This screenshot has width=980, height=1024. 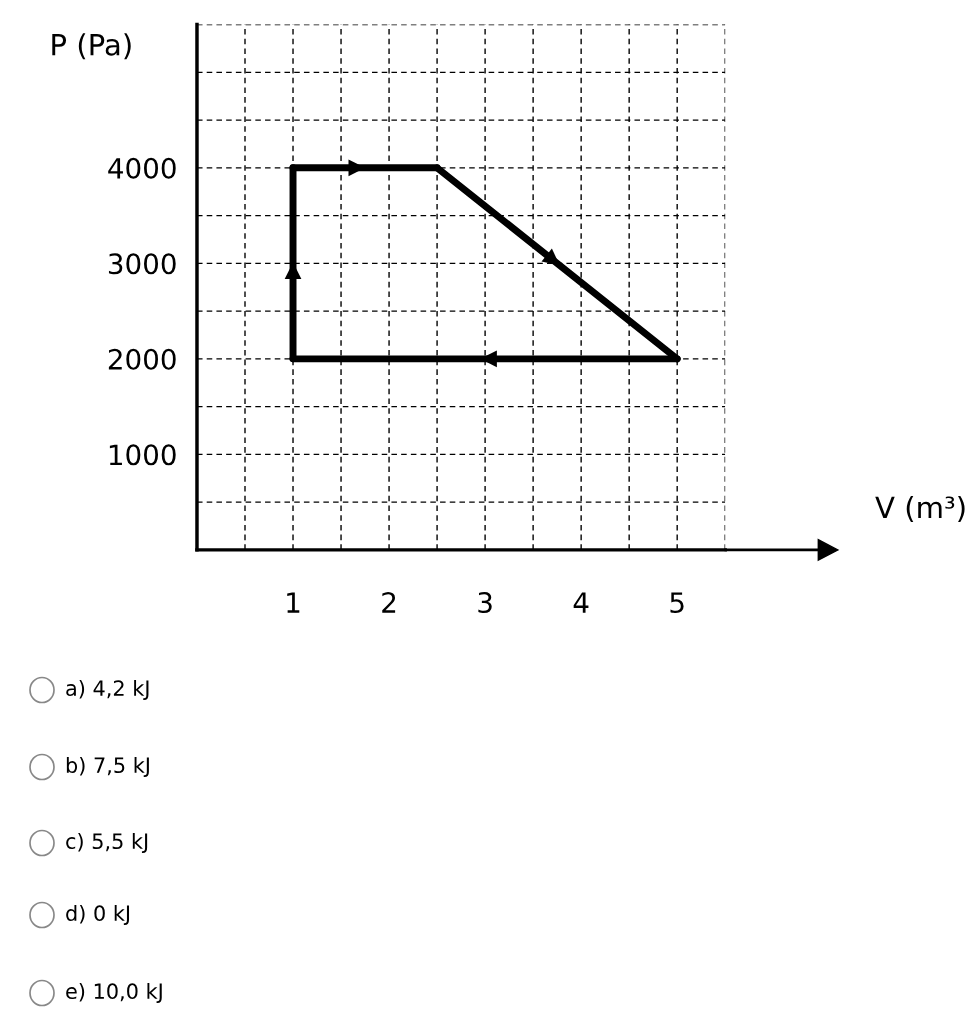 What do you see at coordinates (389, 602) in the screenshot?
I see `x-tick-label: 2` at bounding box center [389, 602].